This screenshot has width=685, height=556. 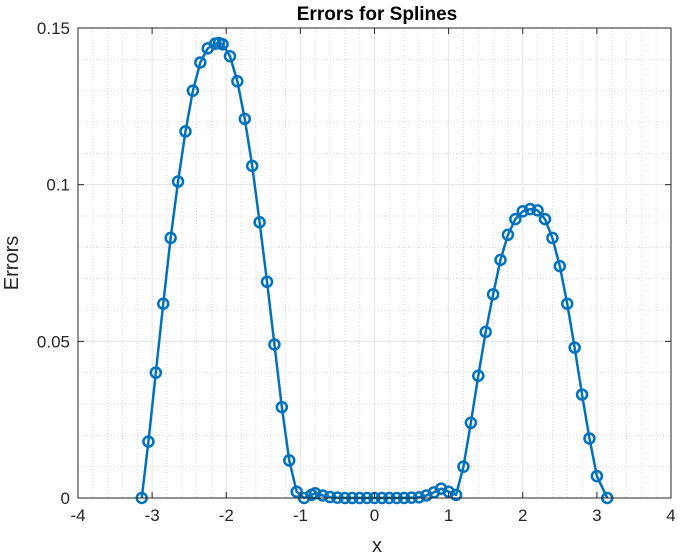 I want to click on y-axis-label: Errors, so click(x=12, y=263).